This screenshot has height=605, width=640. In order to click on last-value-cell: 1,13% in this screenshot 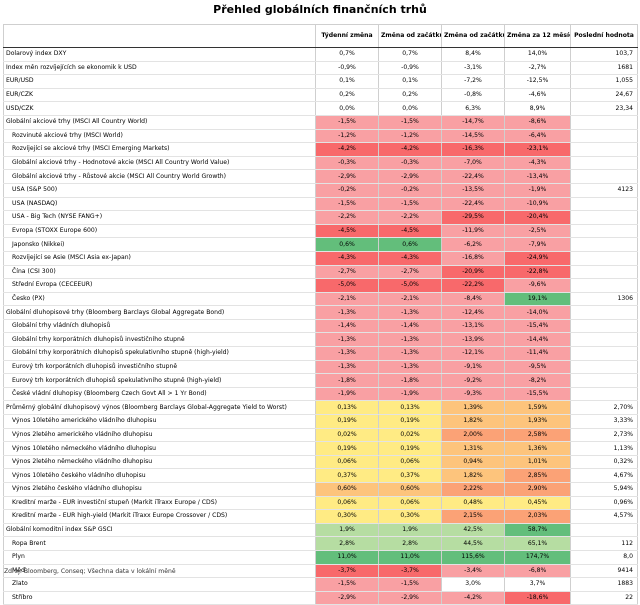, I will do `click(604, 448)`.